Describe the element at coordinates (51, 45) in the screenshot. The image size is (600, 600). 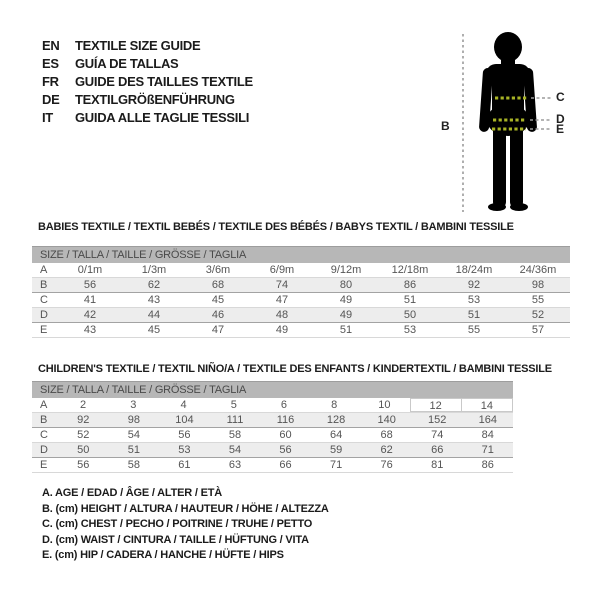
I see `language-code: EN` at that location.